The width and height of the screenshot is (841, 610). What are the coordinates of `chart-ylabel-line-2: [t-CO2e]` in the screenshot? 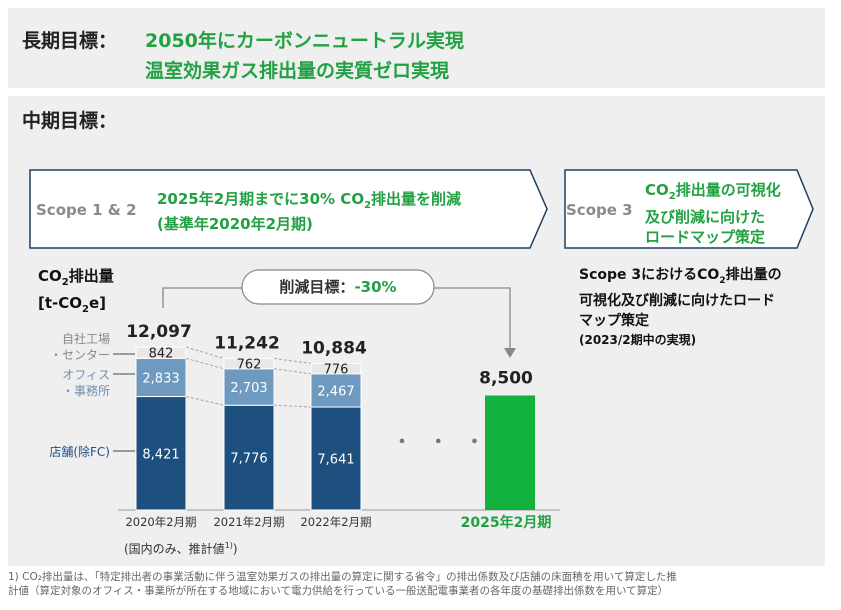 It's located at (76, 306).